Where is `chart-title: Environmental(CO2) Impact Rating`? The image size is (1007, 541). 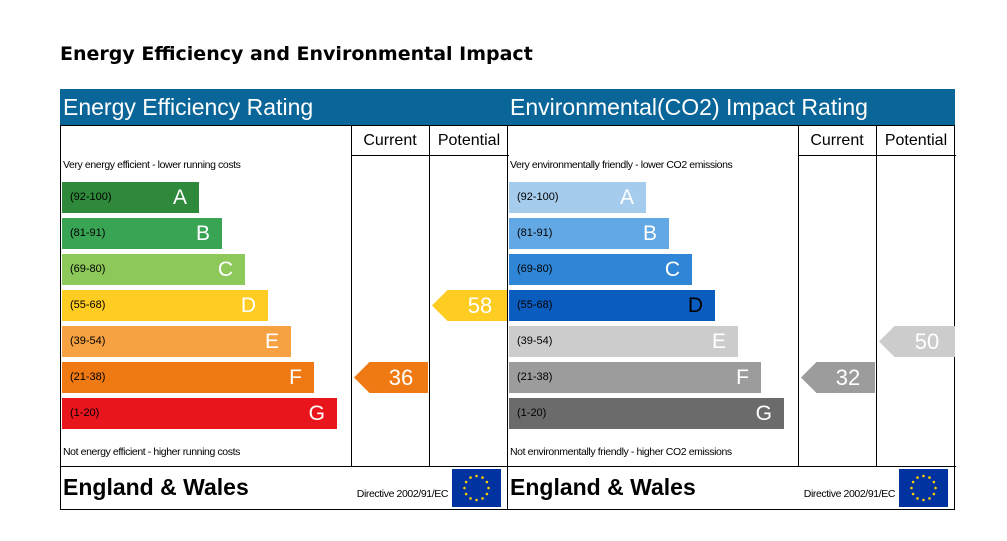
chart-title: Environmental(CO2) Impact Rating is located at coordinates (731, 107).